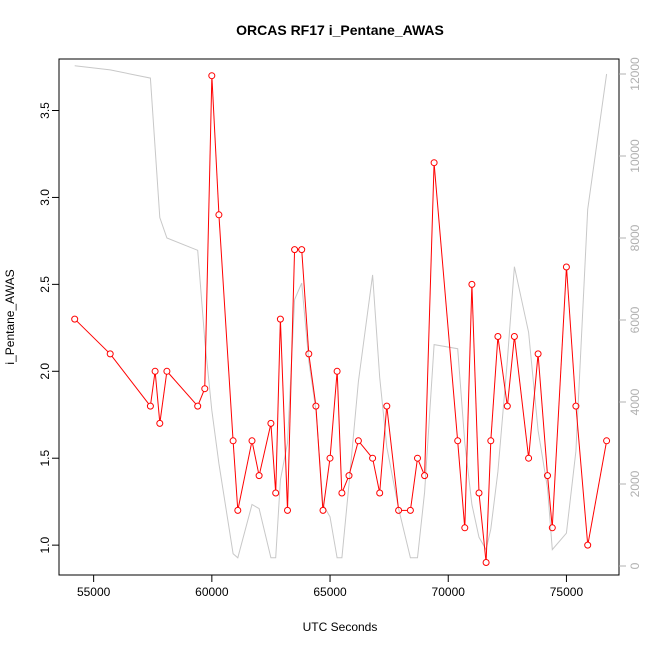 This screenshot has height=650, width=650. Describe the element at coordinates (635, 401) in the screenshot. I see `y2-tick-label: 4000` at that location.